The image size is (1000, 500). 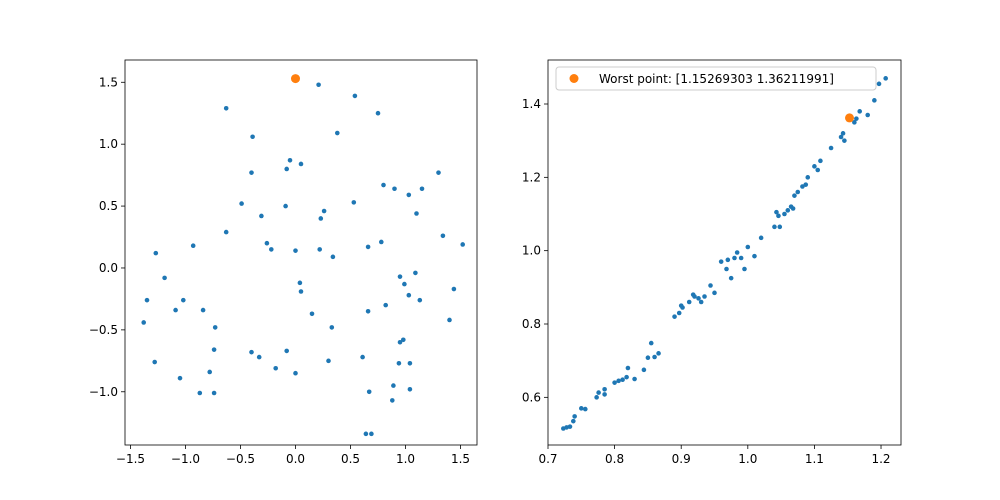 I want to click on left-y-tick-label: −0.5, so click(x=103, y=330).